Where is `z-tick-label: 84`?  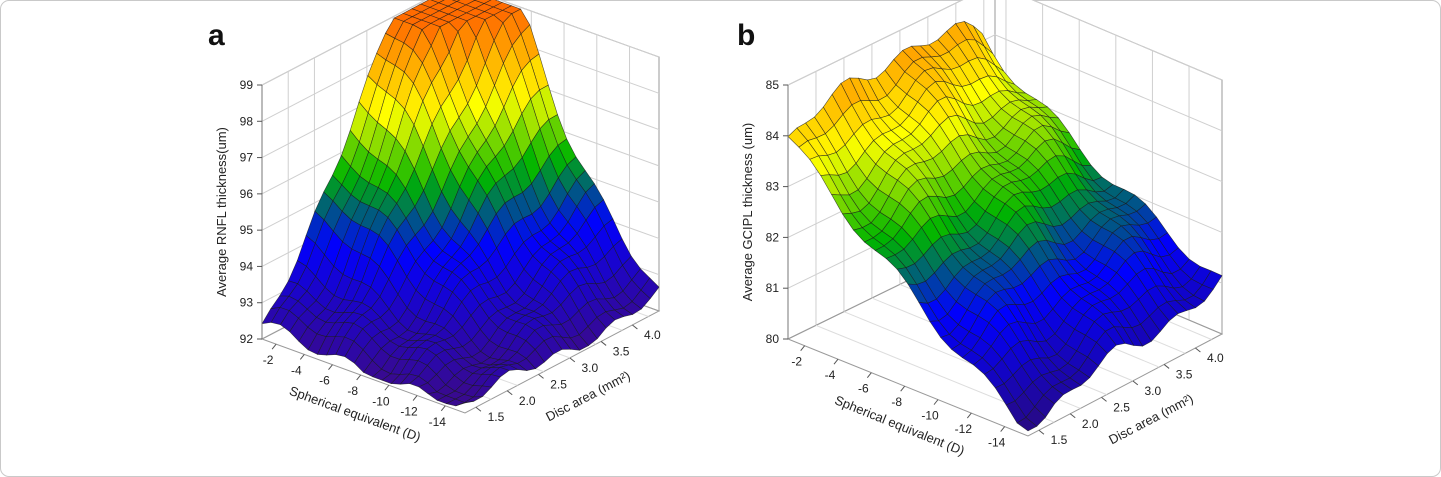 z-tick-label: 84 is located at coordinates (773, 136).